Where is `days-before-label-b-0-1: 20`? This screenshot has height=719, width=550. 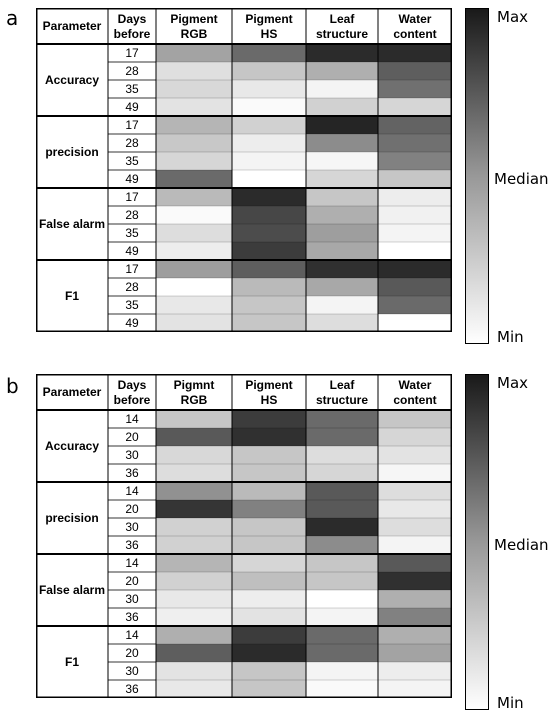
days-before-label-b-0-1: 20 is located at coordinates (132, 437).